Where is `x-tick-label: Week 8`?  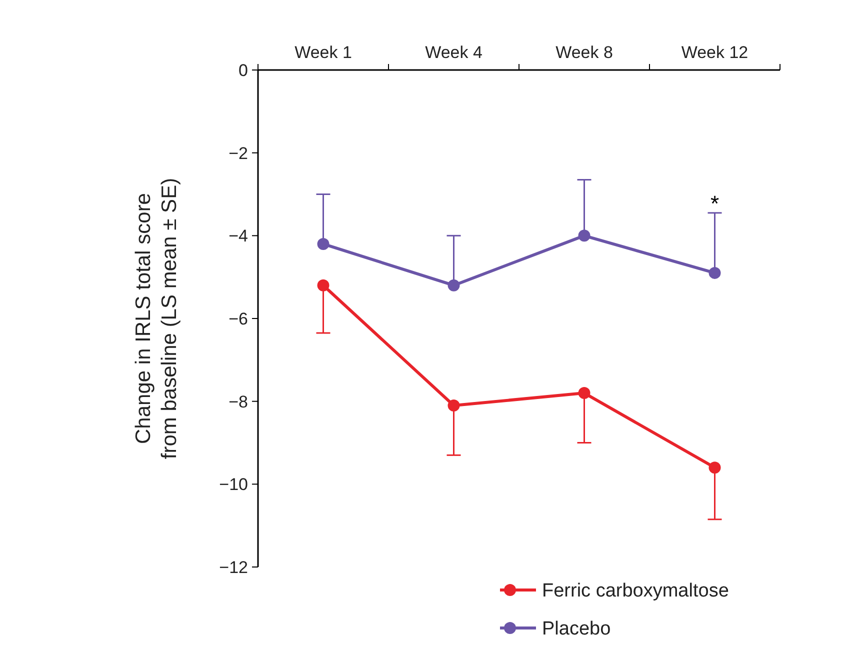 x-tick-label: Week 8 is located at coordinates (584, 52).